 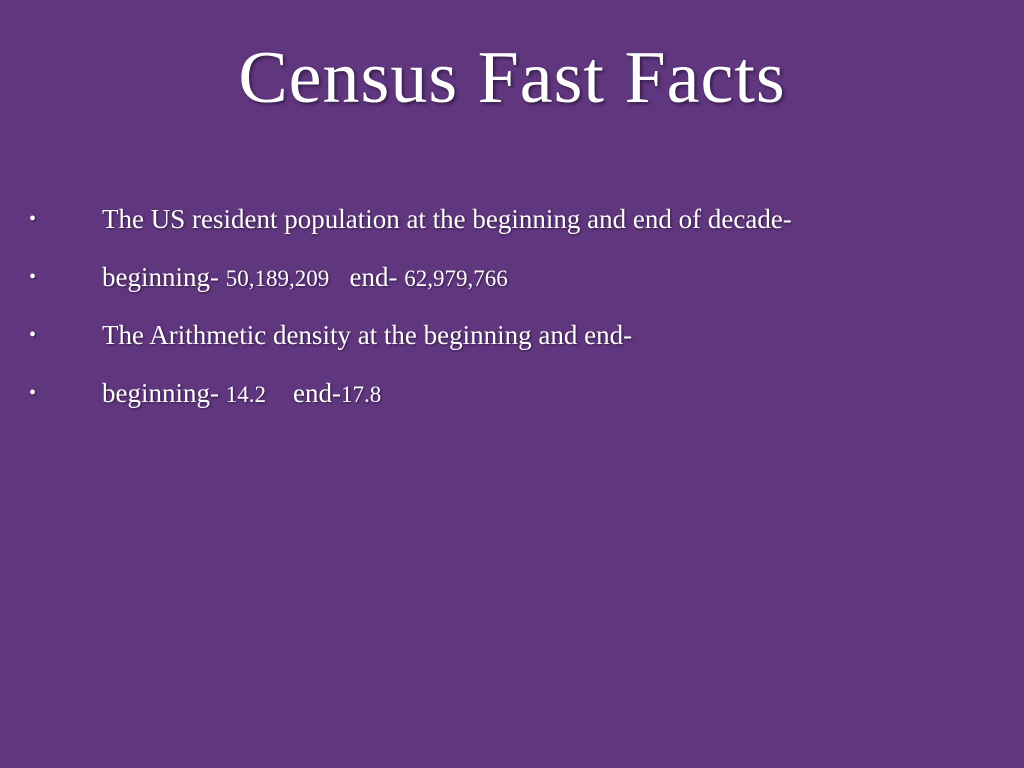 I want to click on bullet-text: beginning- 50,189,209 end- 62,979,766, so click(x=305, y=278).